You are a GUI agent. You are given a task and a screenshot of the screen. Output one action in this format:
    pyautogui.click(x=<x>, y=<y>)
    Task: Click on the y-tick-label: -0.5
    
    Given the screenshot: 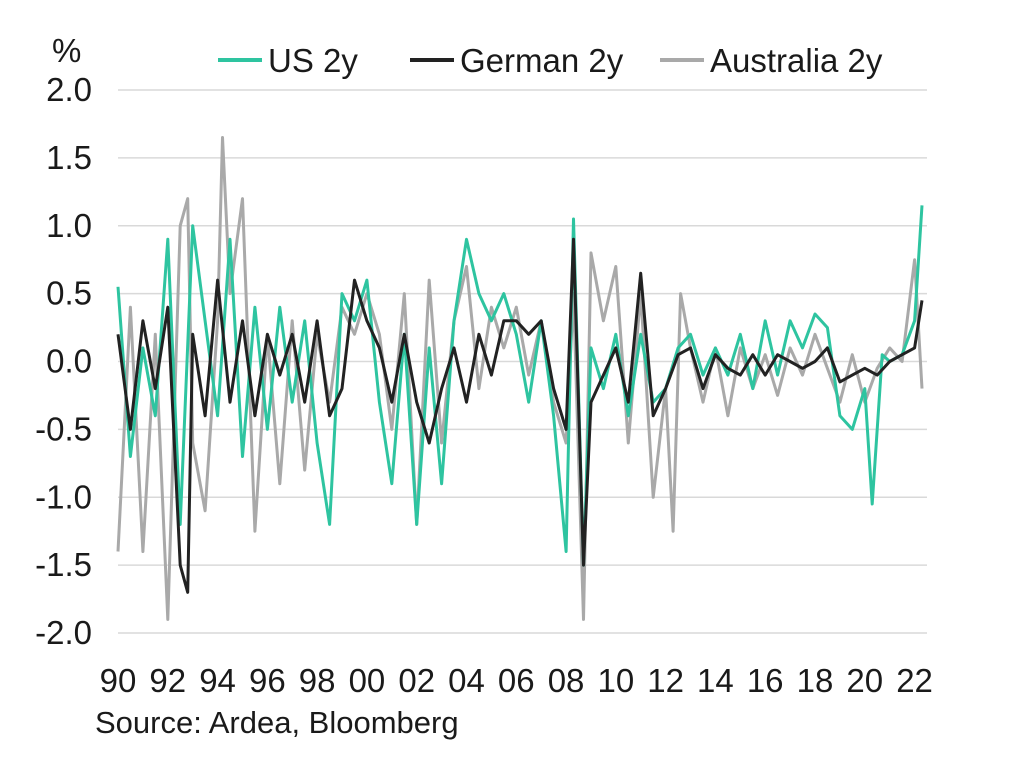 What is the action you would take?
    pyautogui.click(x=63, y=428)
    